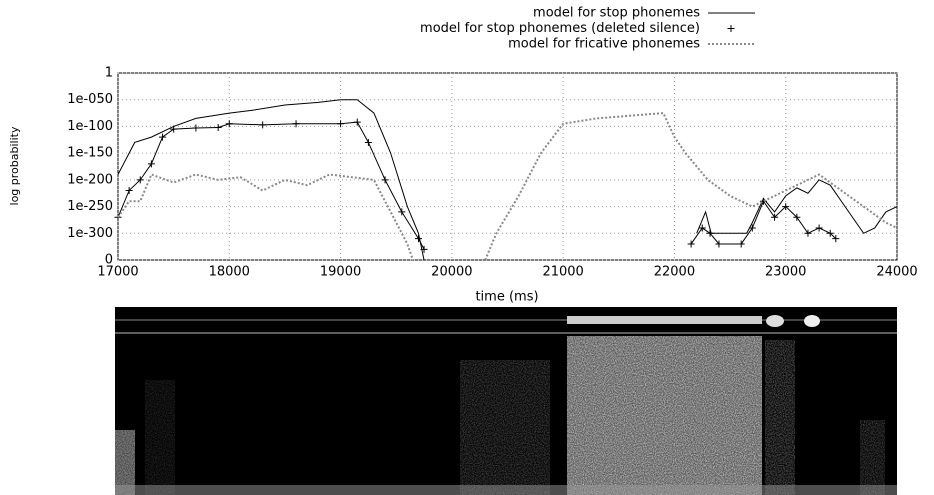 Image resolution: width=934 pixels, height=495 pixels. What do you see at coordinates (90, 153) in the screenshot?
I see `y-tick-label: 1e-150` at bounding box center [90, 153].